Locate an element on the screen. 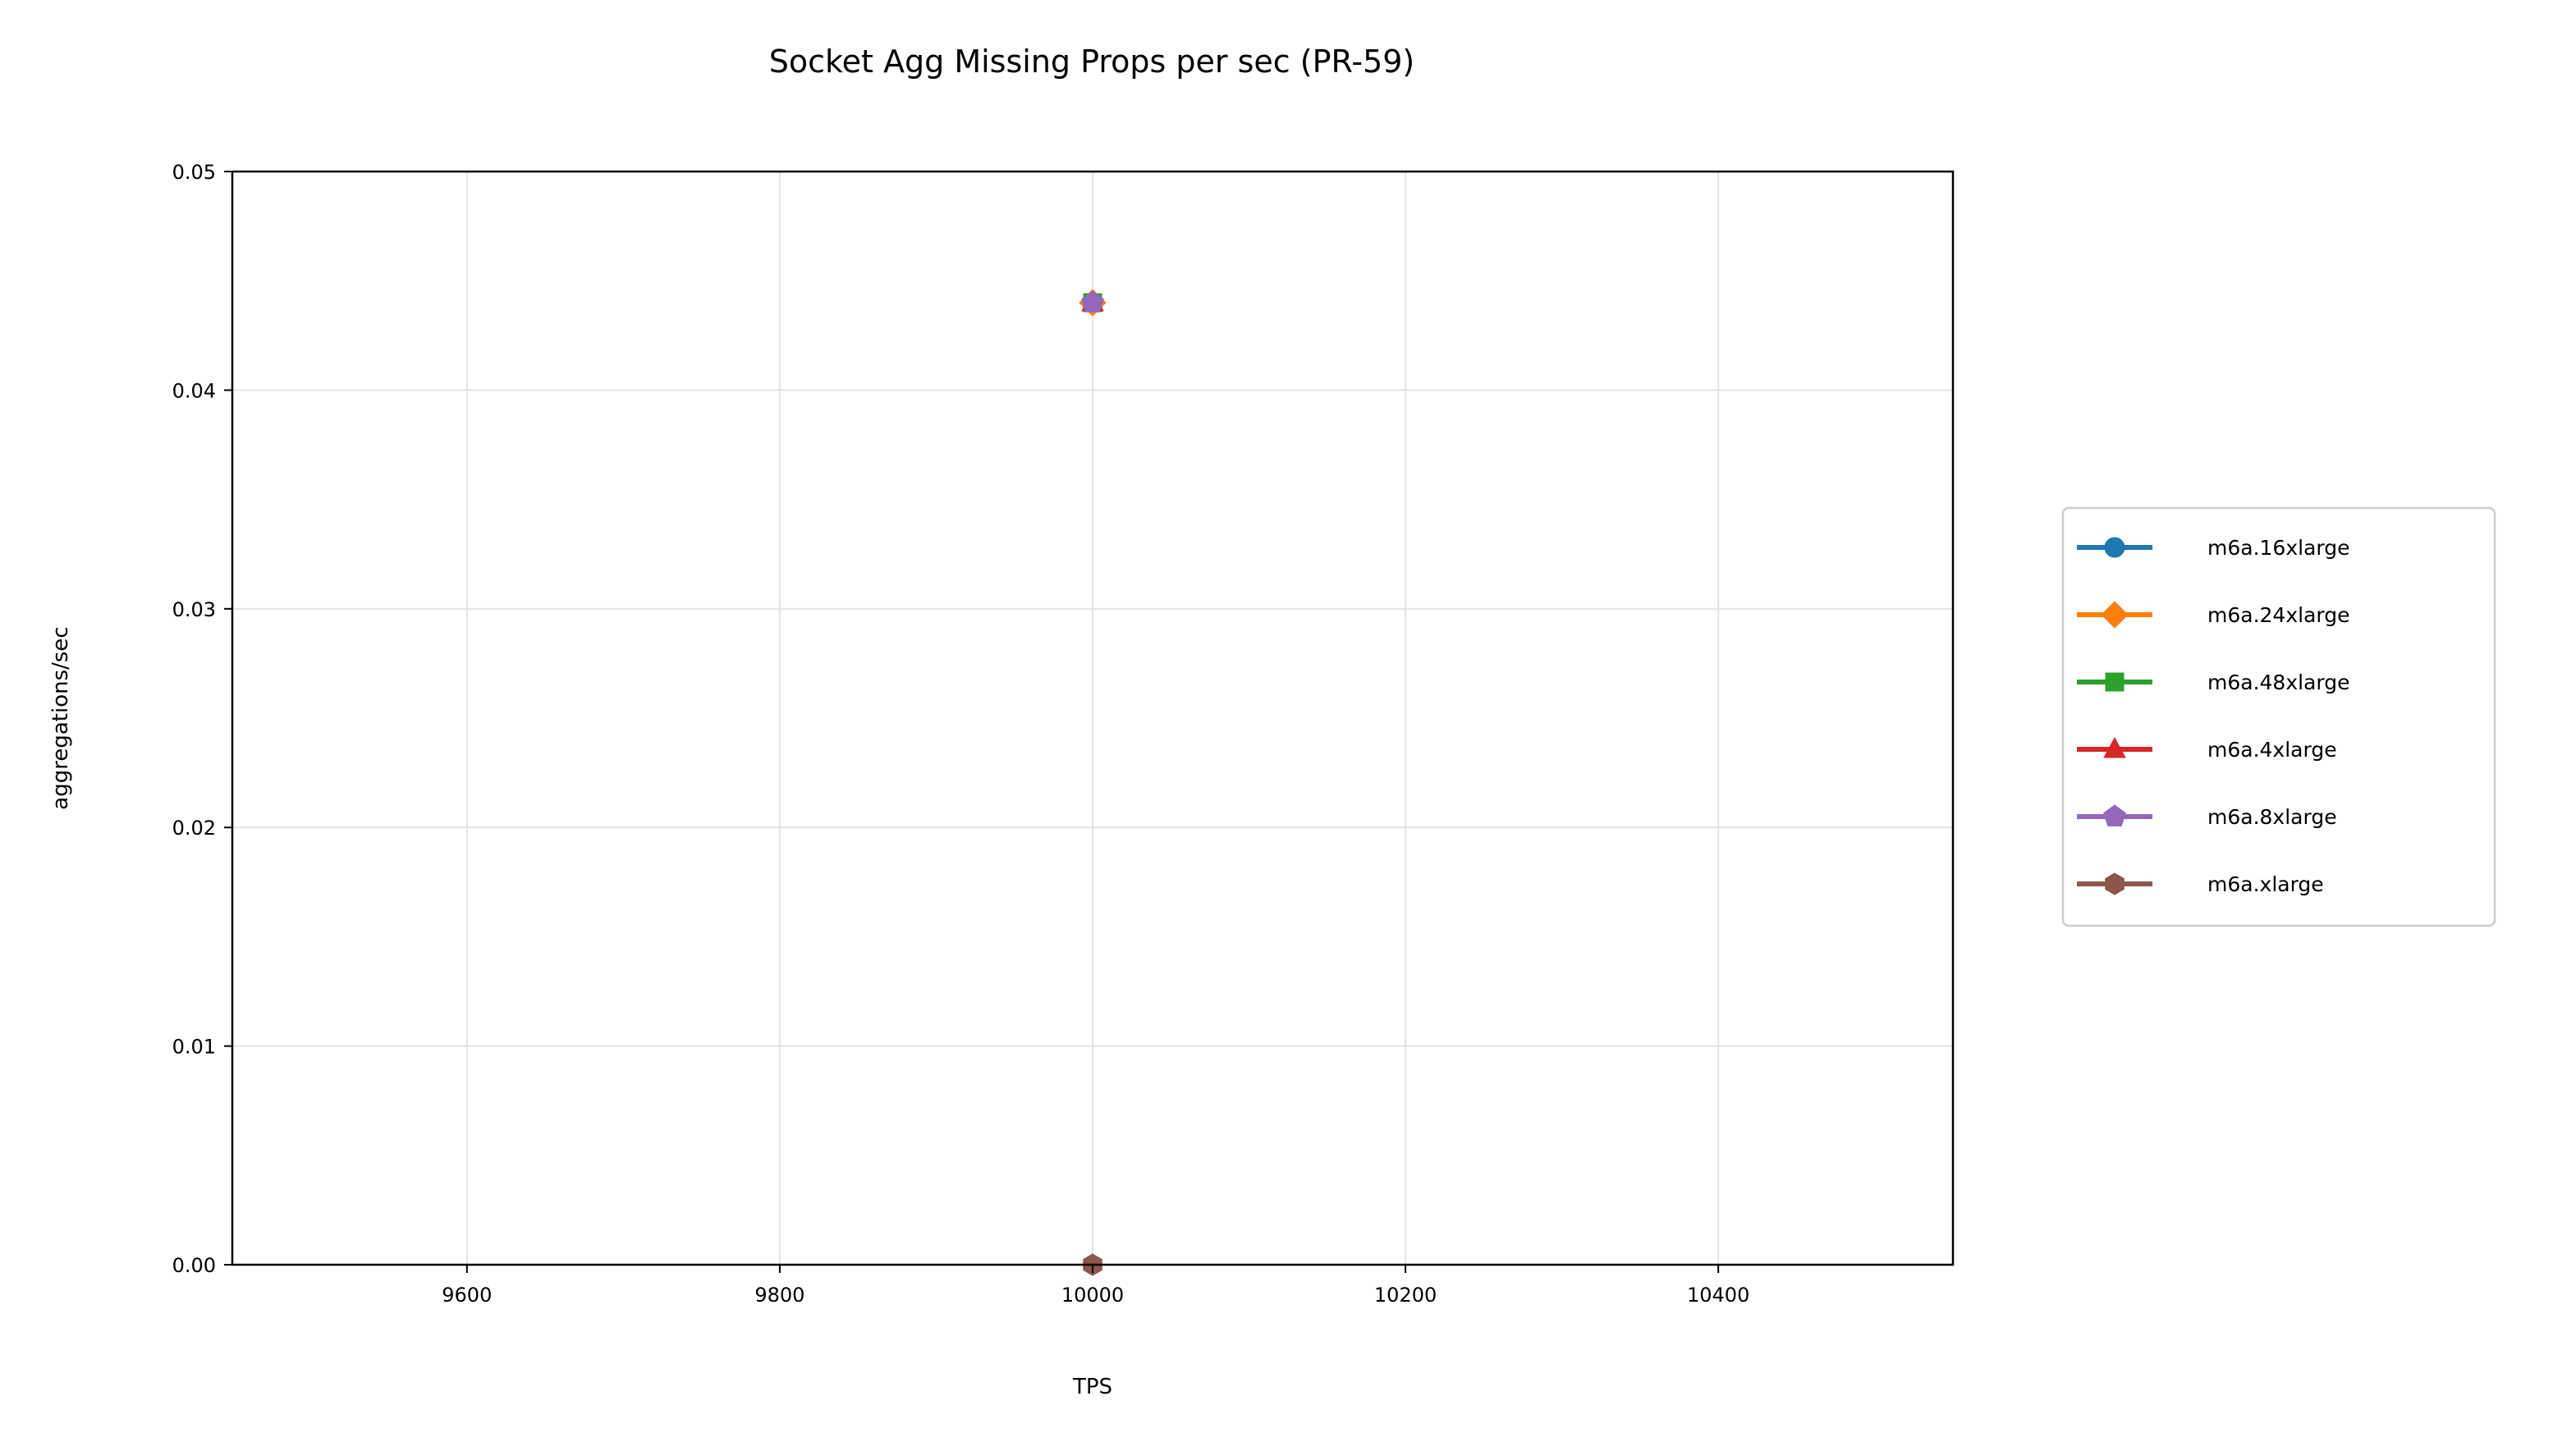 The width and height of the screenshot is (2576, 1442). series-m6a.8xlarge is located at coordinates (1093, 302).